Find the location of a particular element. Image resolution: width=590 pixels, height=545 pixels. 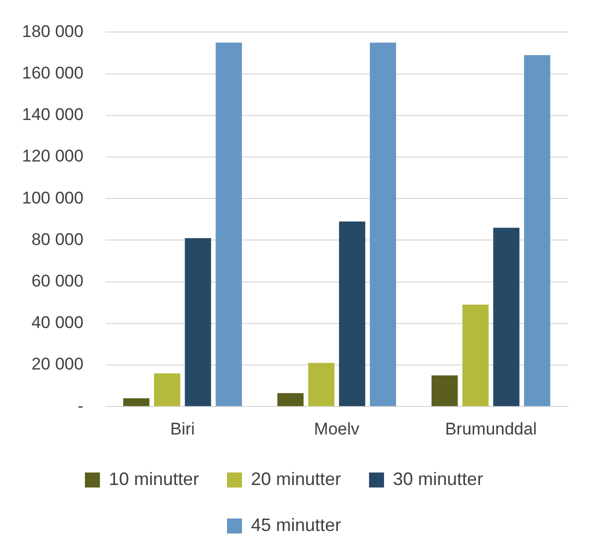

y-tick-label: 160 000 is located at coordinates (53, 72).